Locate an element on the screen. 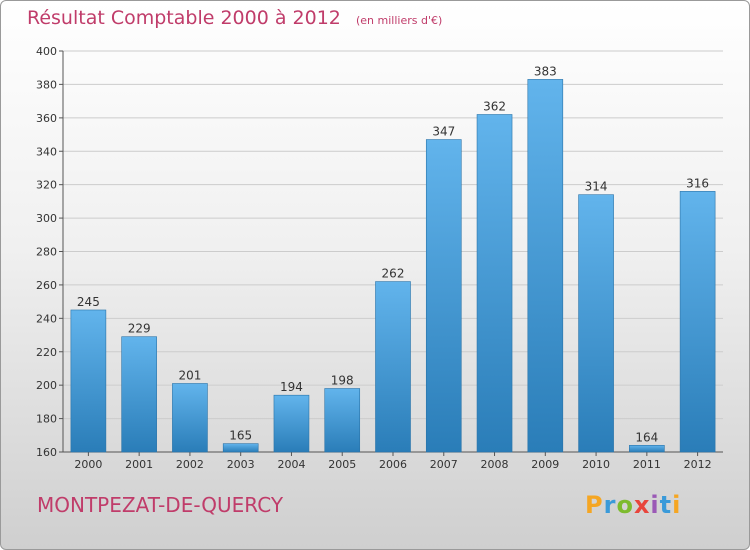 The width and height of the screenshot is (750, 550). y-tick-label: 160 is located at coordinates (46, 452).